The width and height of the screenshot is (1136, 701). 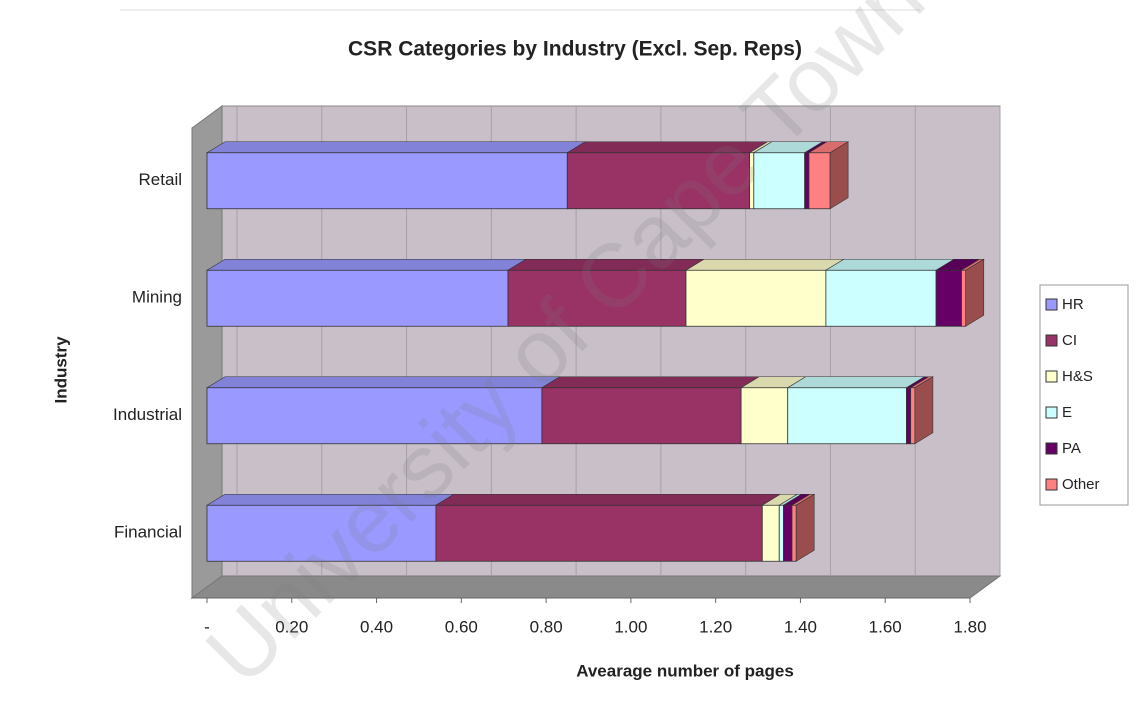 I want to click on x-tick-label: 1.60, so click(x=885, y=626).